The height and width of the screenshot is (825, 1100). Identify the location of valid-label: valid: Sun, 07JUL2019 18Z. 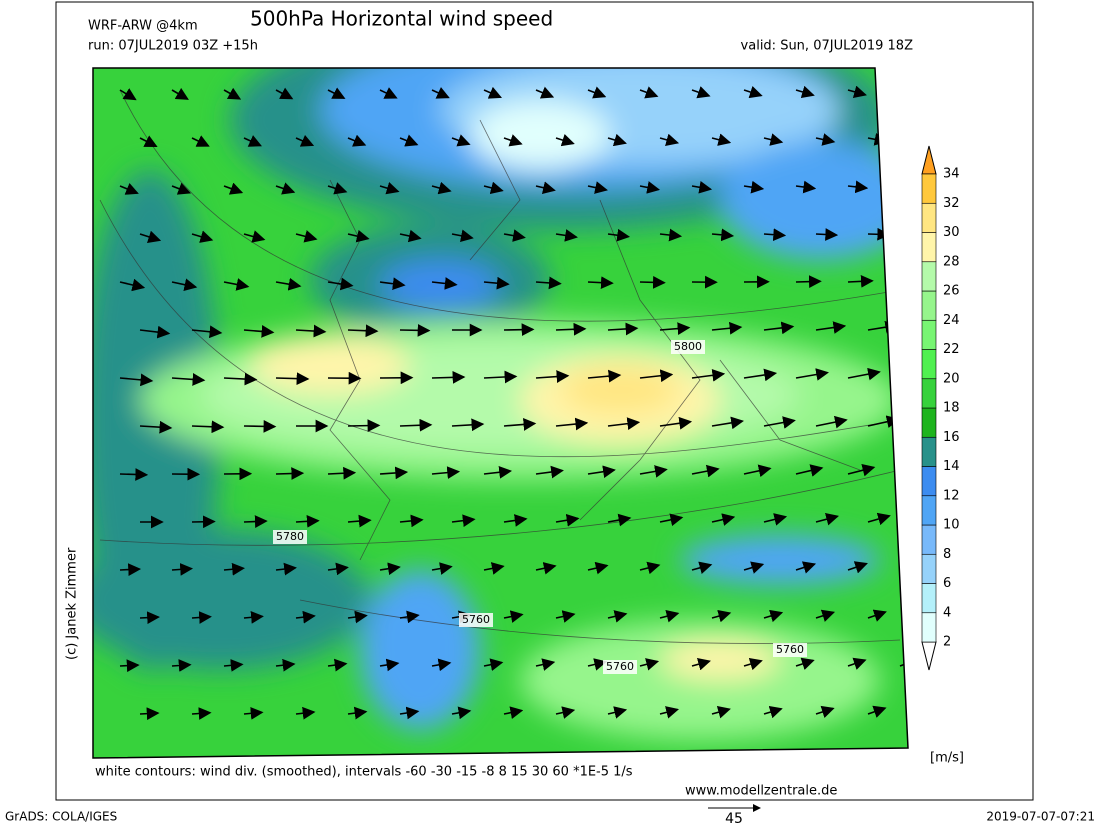
(827, 46).